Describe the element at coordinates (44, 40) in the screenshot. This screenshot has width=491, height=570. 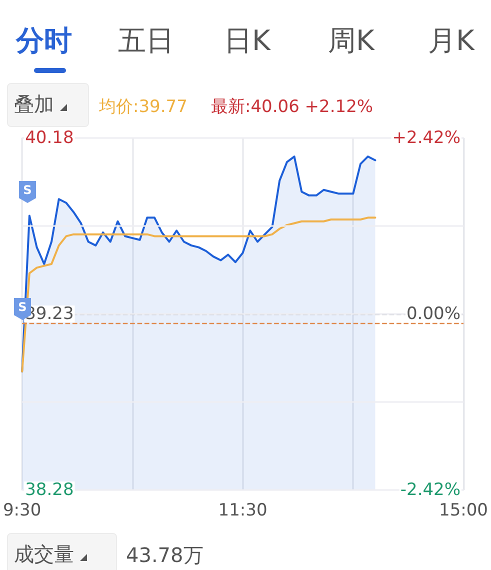
I see `text: 分时` at that location.